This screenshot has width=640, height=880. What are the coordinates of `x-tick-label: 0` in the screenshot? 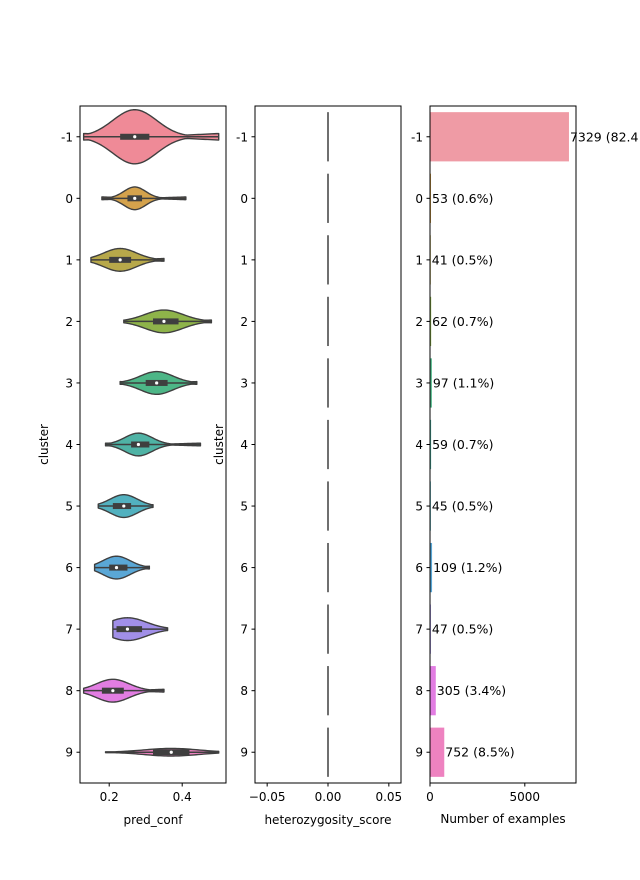 It's located at (430, 797).